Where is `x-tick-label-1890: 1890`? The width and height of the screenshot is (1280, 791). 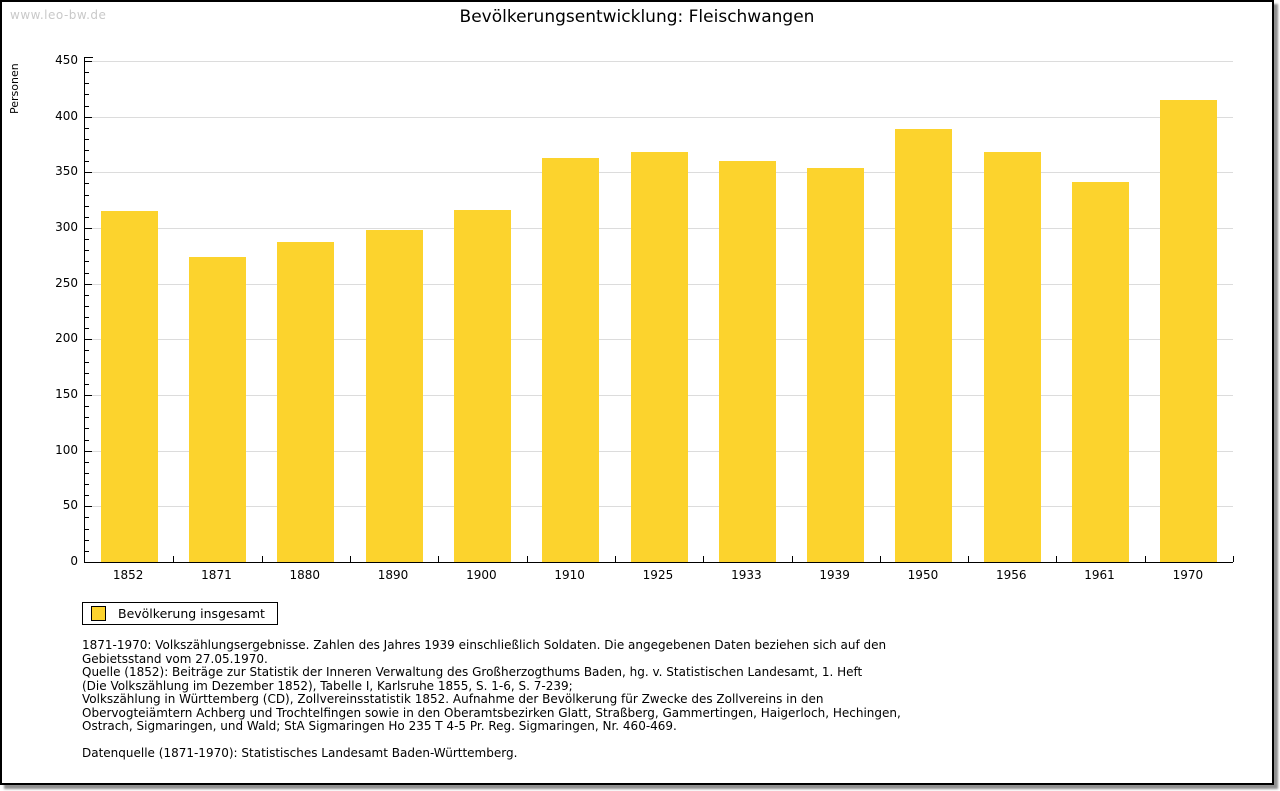 x-tick-label-1890: 1890 is located at coordinates (393, 575).